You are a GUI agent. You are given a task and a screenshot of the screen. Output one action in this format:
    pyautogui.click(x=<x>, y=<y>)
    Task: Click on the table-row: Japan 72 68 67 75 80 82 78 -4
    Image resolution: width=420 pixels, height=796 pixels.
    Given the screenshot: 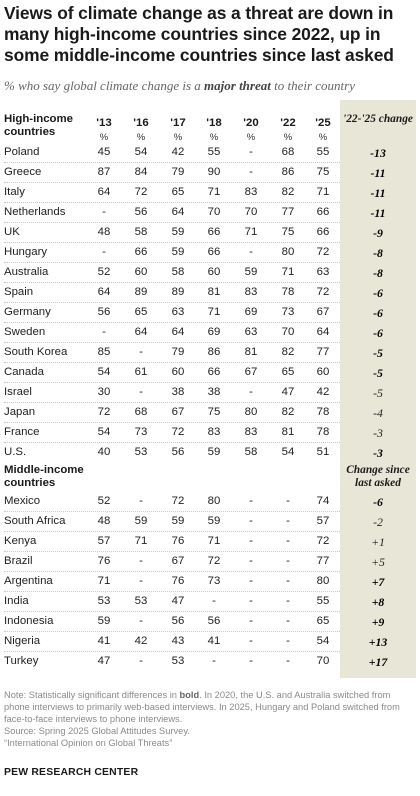 What is the action you would take?
    pyautogui.click(x=210, y=413)
    